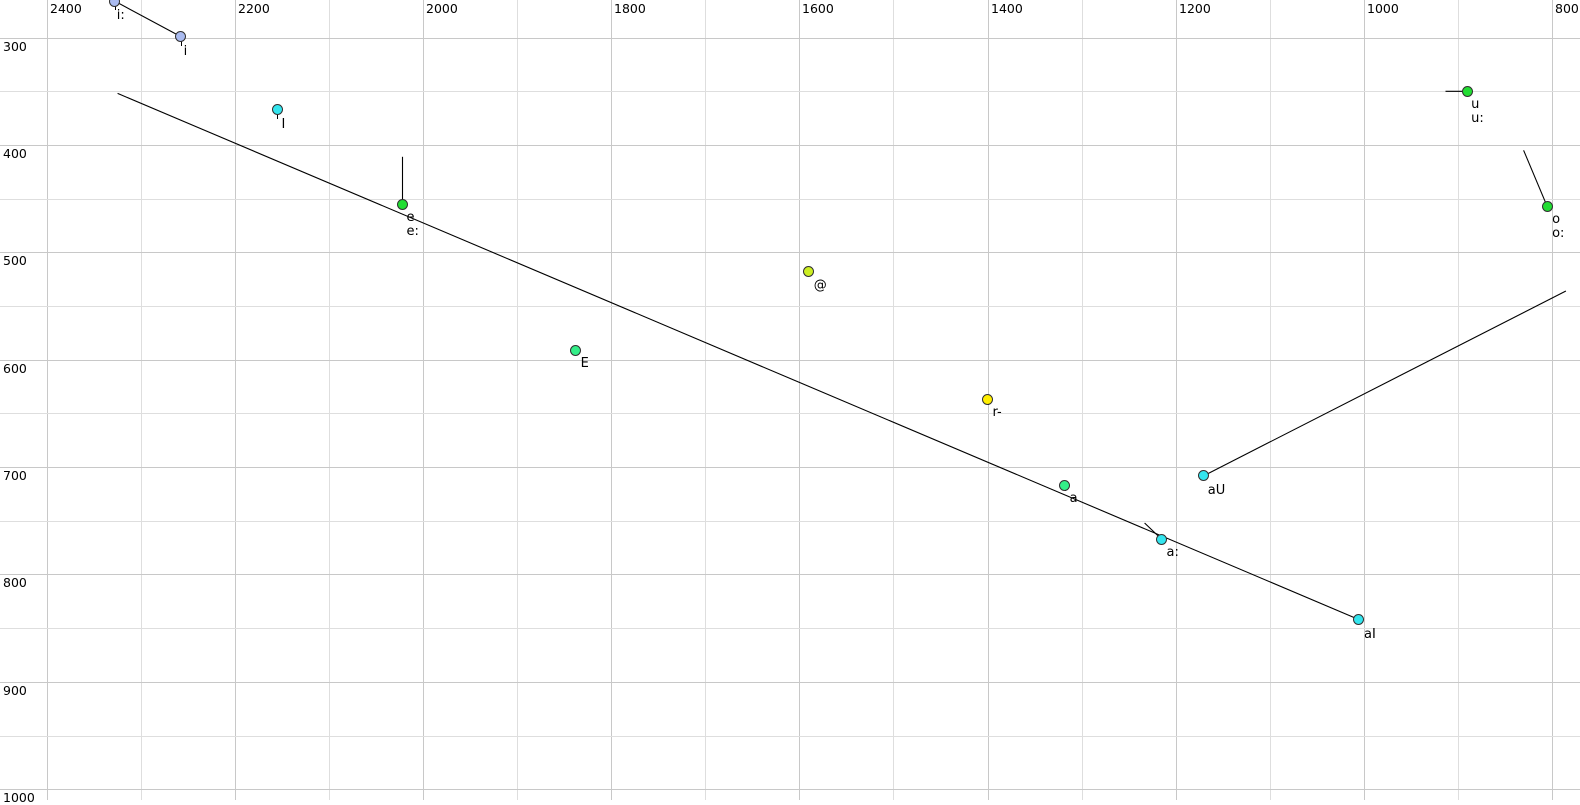 The image size is (1580, 805). I want to click on y-tick-label-700: 700, so click(15, 475).